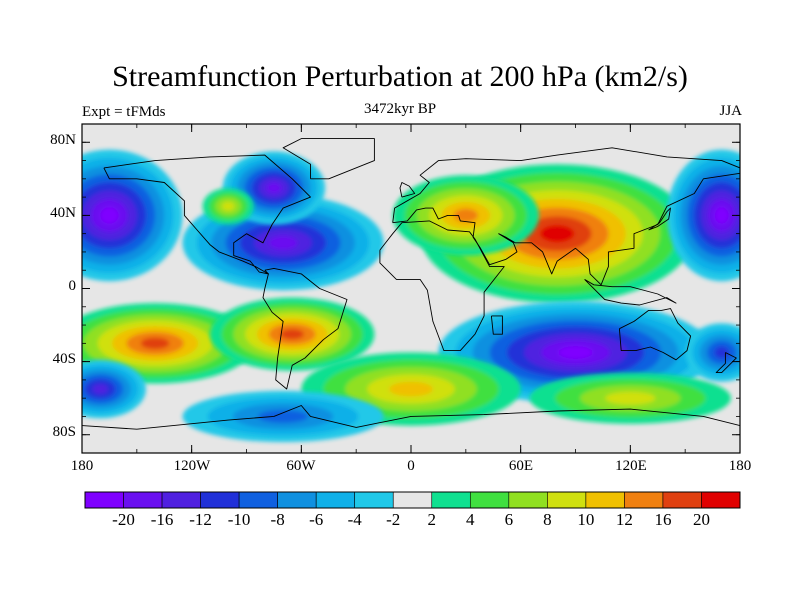 The width and height of the screenshot is (800, 600). What do you see at coordinates (624, 519) in the screenshot?
I see `colorbar-label: 12` at bounding box center [624, 519].